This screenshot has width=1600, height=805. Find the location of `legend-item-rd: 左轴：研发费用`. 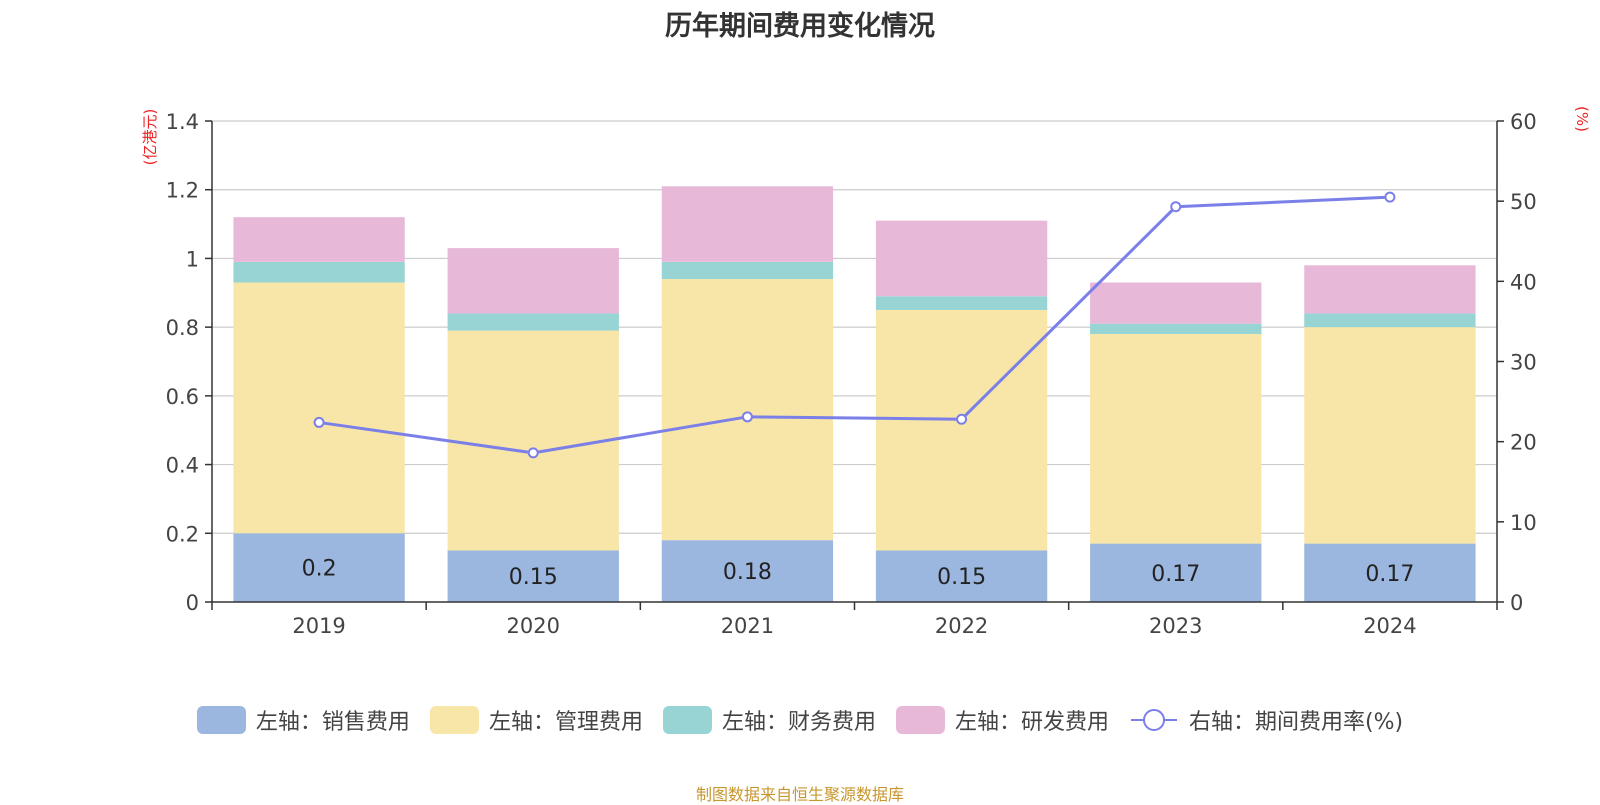

legend-item-rd: 左轴：研发费用 is located at coordinates (1002, 720).